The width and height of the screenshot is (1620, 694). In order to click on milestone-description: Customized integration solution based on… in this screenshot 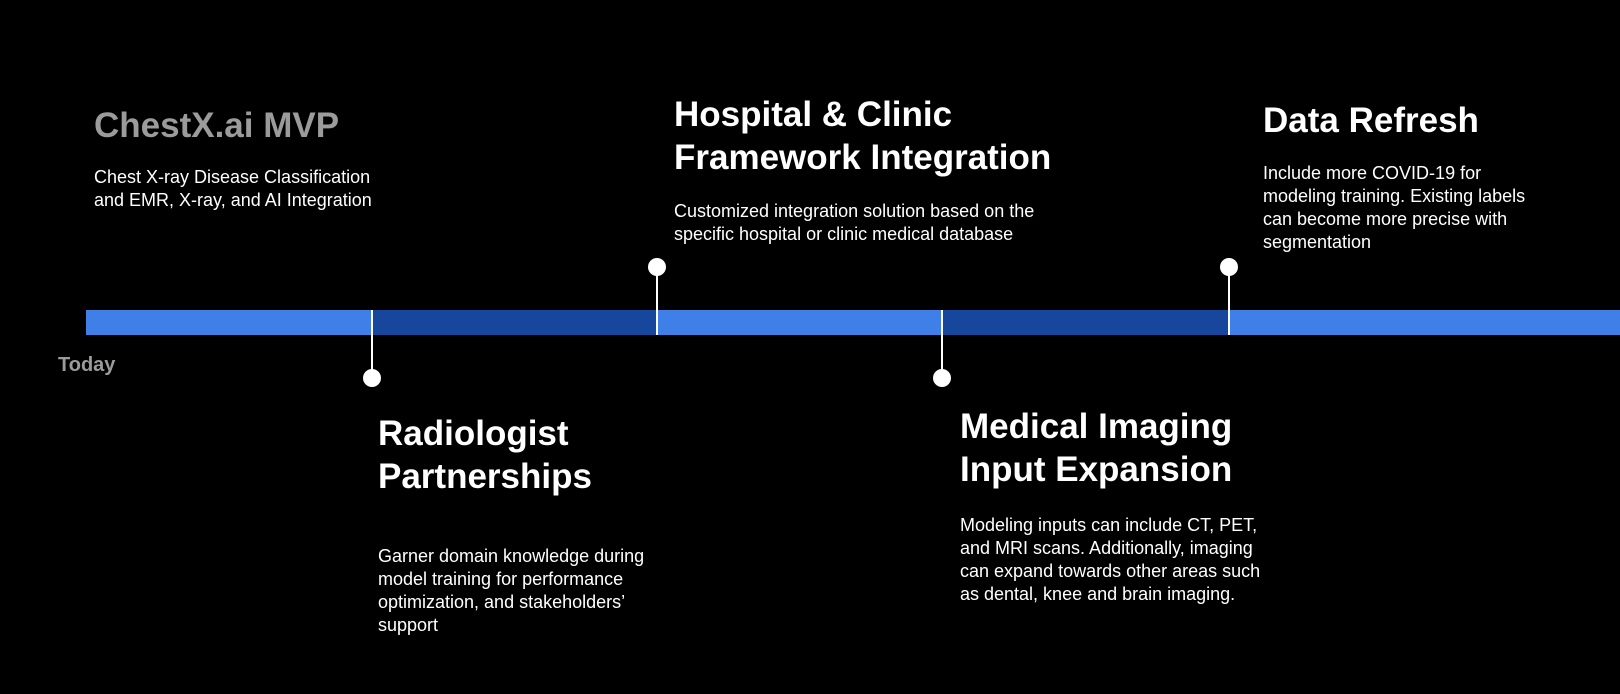, I will do `click(854, 222)`.